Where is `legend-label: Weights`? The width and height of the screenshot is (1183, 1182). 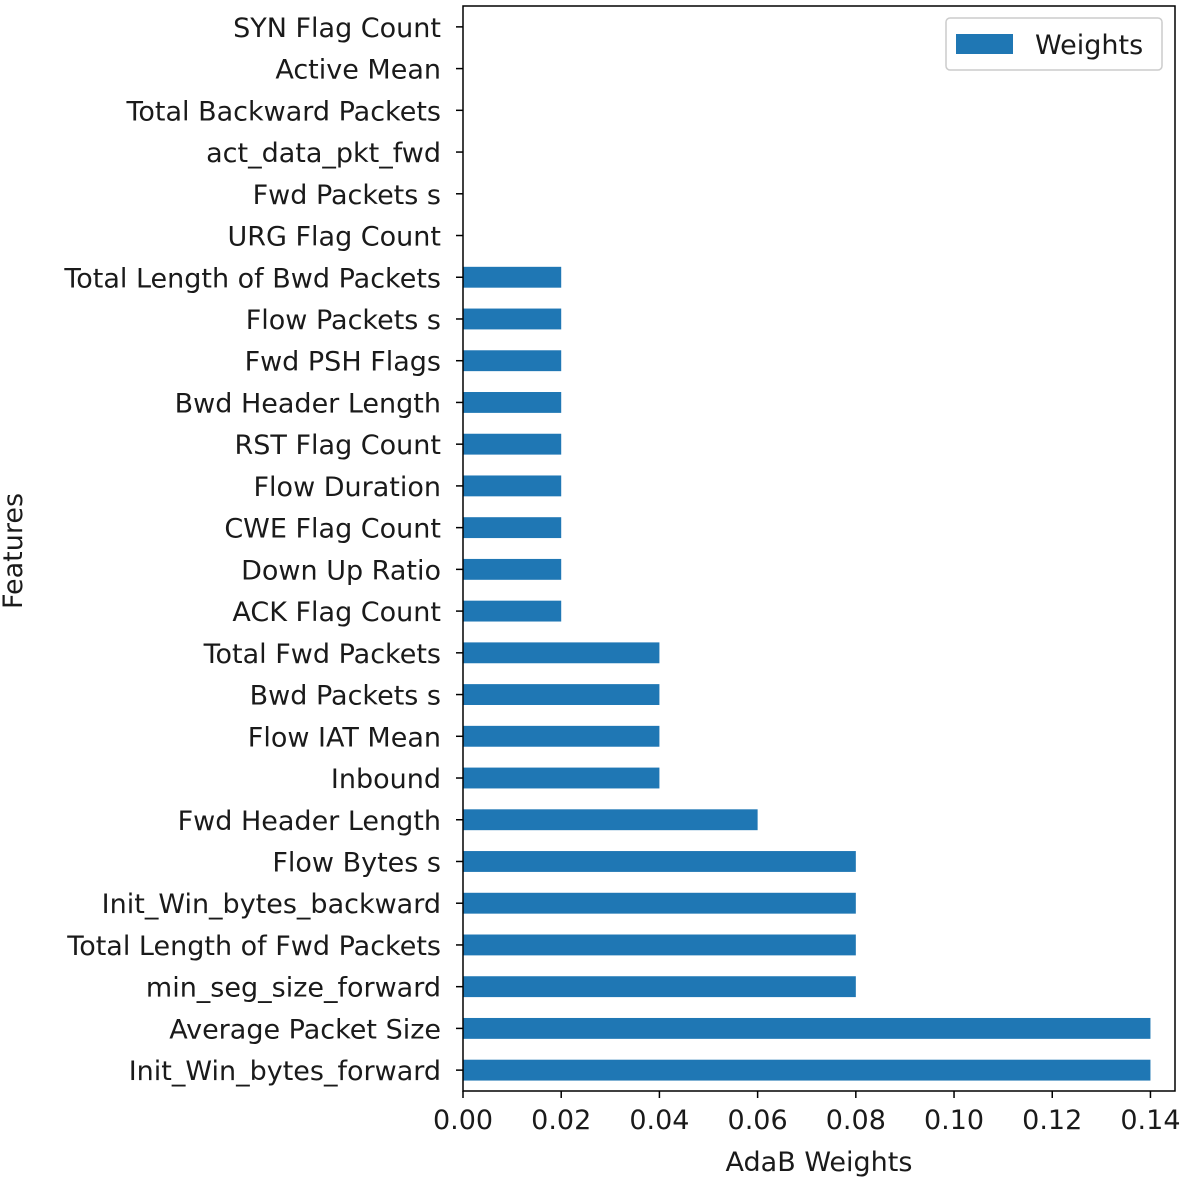
legend-label: Weights is located at coordinates (1089, 45).